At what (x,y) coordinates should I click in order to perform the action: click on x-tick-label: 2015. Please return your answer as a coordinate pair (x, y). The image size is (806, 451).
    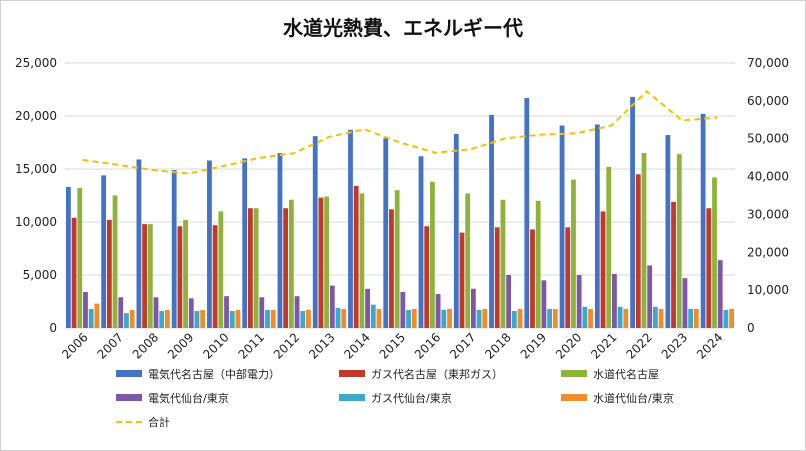
    Looking at the image, I should click on (392, 345).